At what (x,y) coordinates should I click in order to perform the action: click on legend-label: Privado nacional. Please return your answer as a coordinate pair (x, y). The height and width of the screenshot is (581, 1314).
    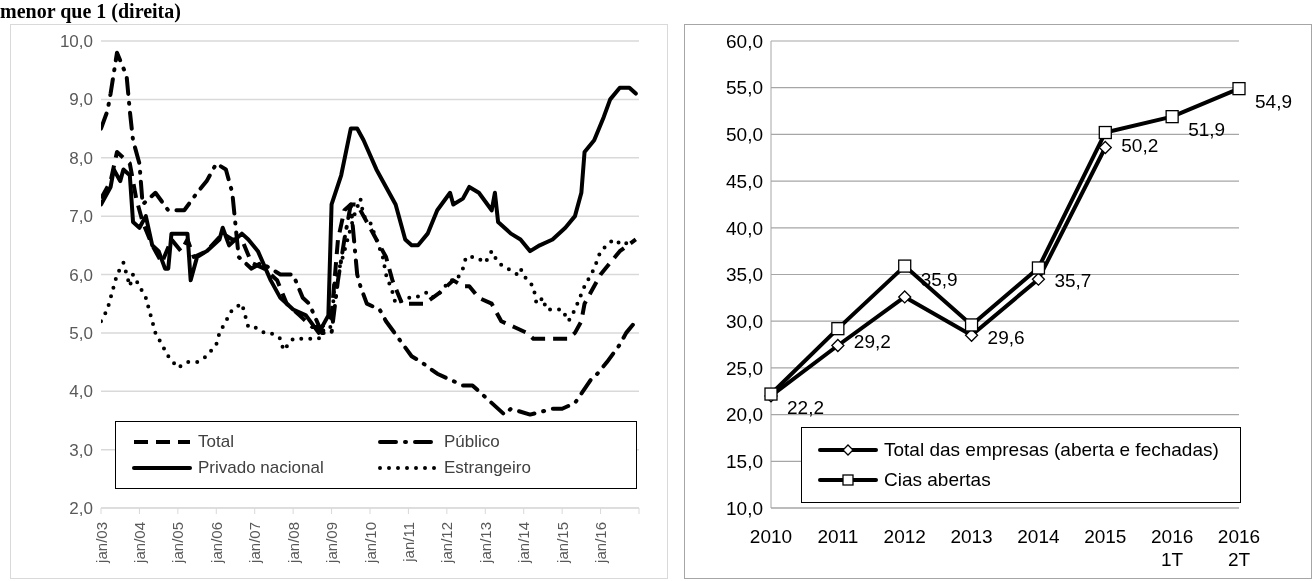
    Looking at the image, I should click on (261, 468).